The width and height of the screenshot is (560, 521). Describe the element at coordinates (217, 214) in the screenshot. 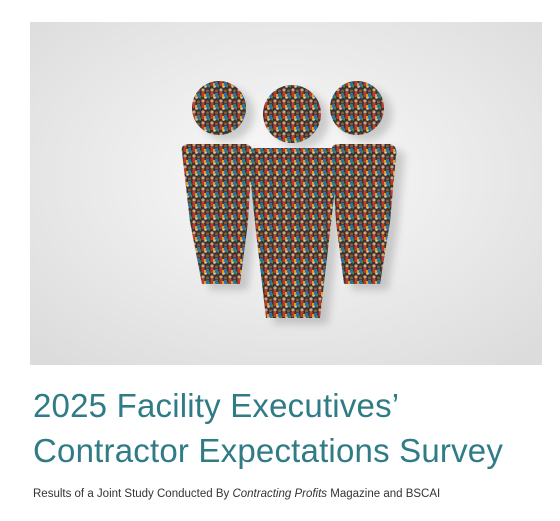

I see `body-left` at that location.